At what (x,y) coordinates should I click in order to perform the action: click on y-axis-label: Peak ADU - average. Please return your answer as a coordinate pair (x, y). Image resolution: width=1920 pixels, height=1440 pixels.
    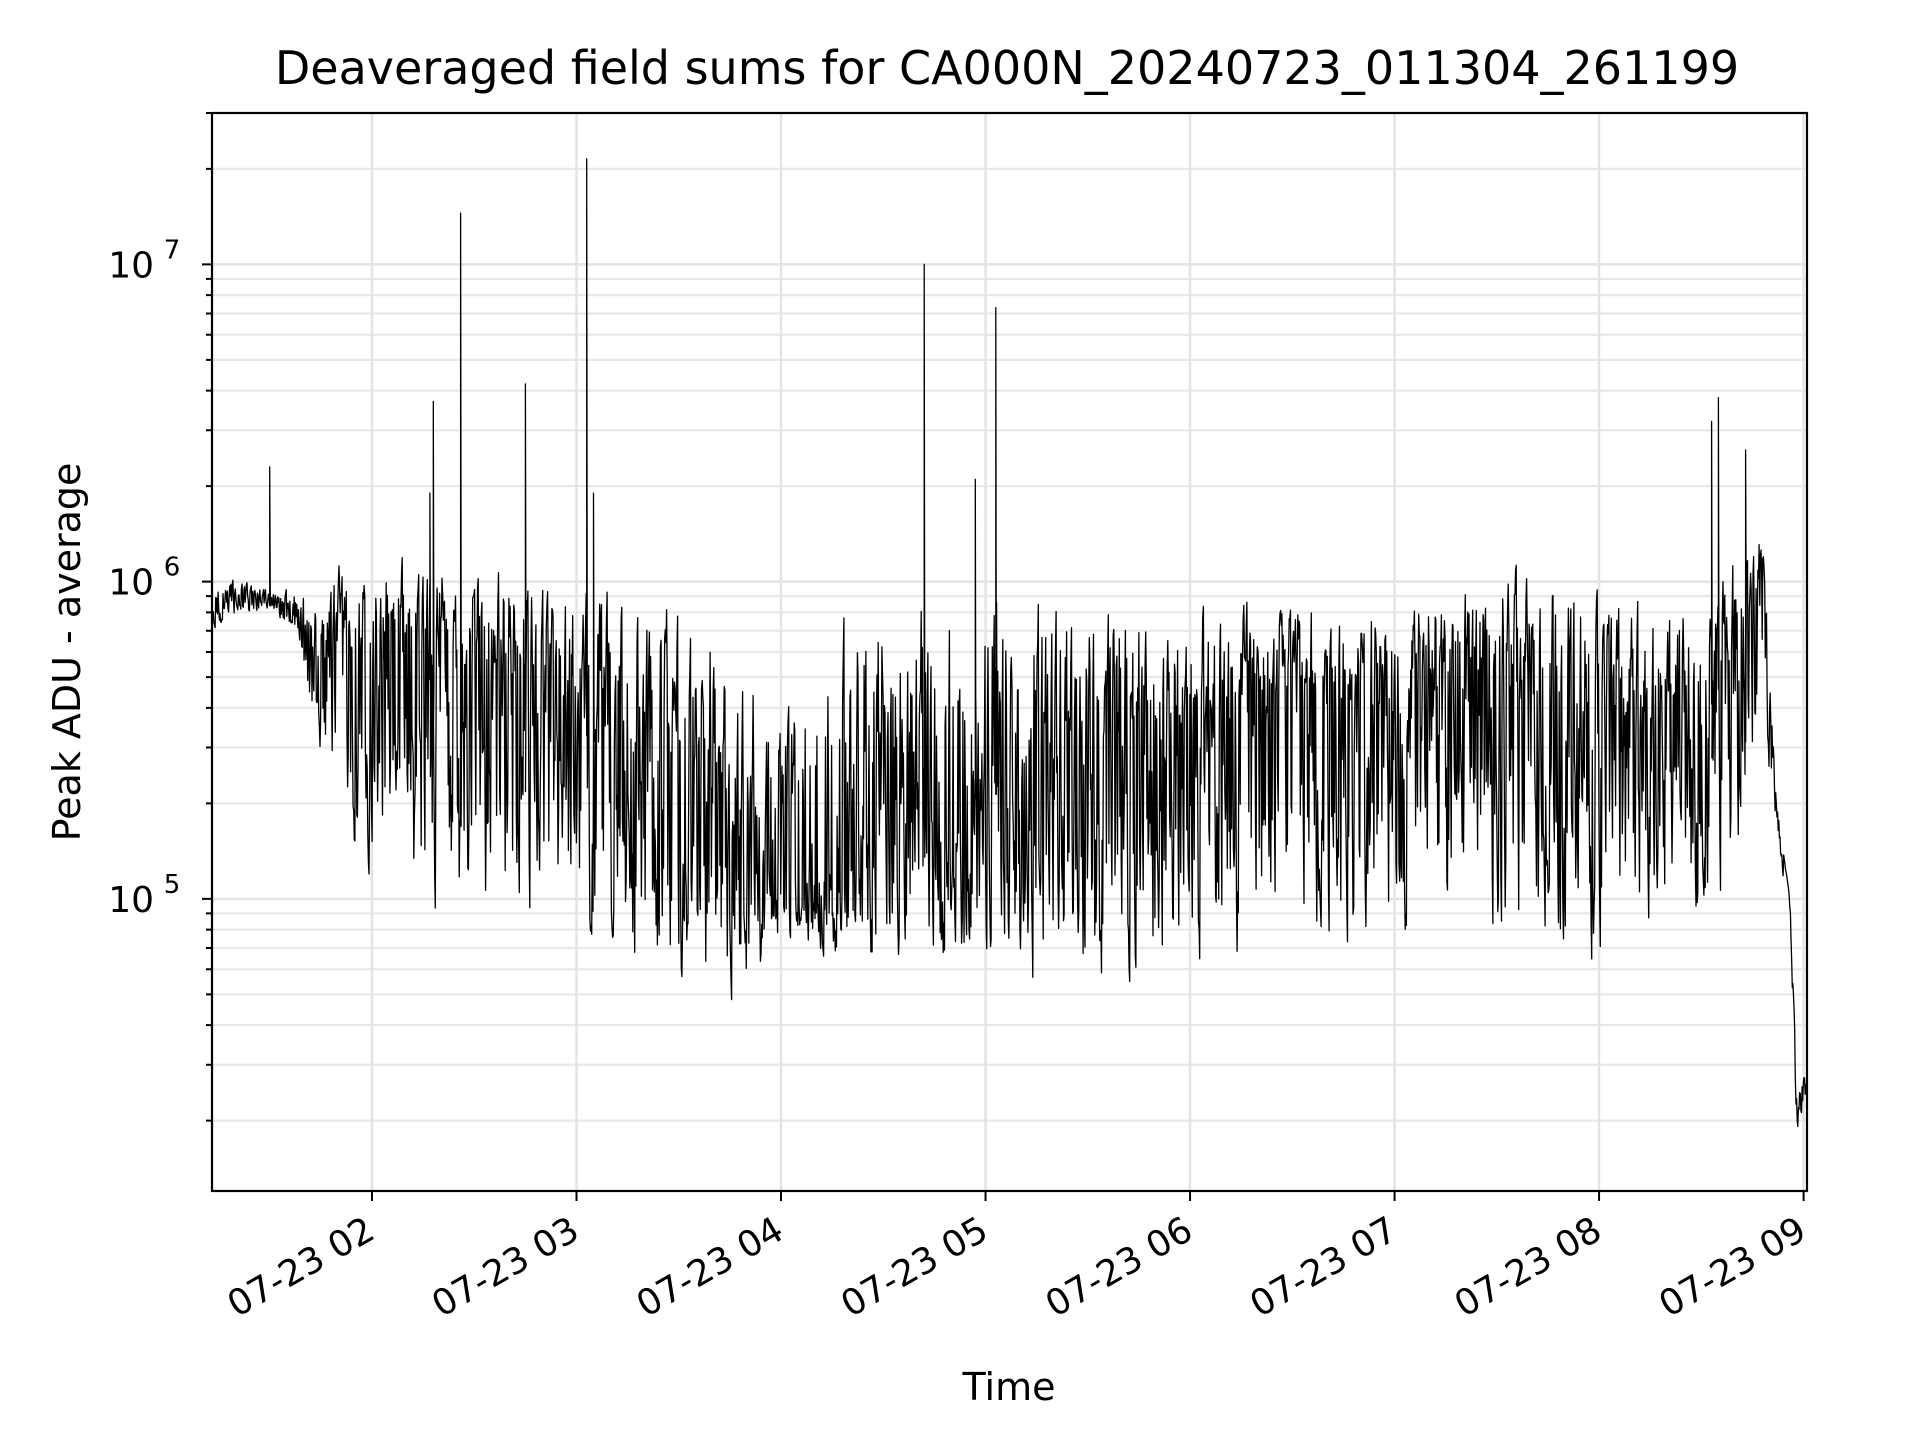
    Looking at the image, I should click on (67, 652).